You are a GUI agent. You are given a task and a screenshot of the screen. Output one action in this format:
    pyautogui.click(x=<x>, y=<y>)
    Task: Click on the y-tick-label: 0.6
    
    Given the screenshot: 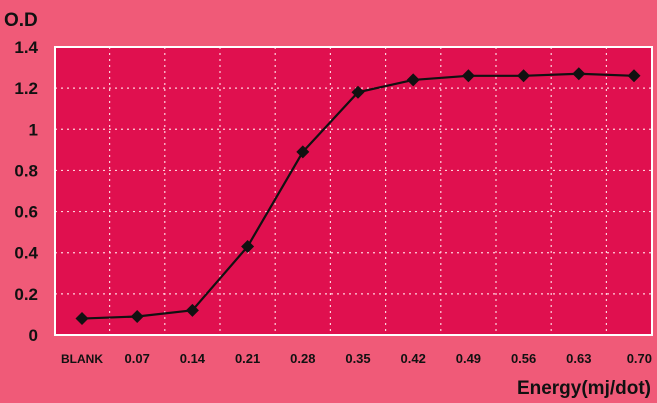 What is the action you would take?
    pyautogui.click(x=26, y=212)
    